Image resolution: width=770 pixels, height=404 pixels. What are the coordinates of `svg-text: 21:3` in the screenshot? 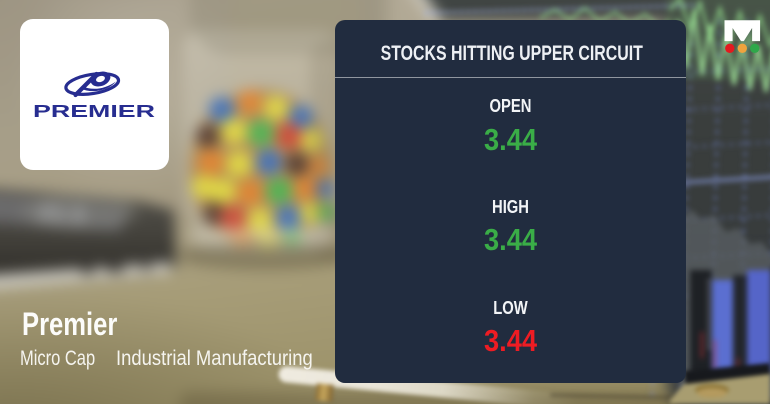 It's located at (62, 213).